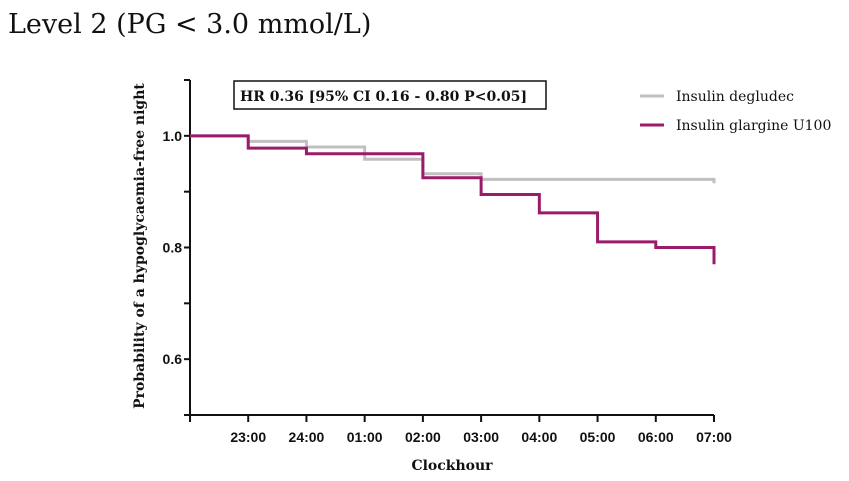  I want to click on x-tick-label: 07:00, so click(714, 437).